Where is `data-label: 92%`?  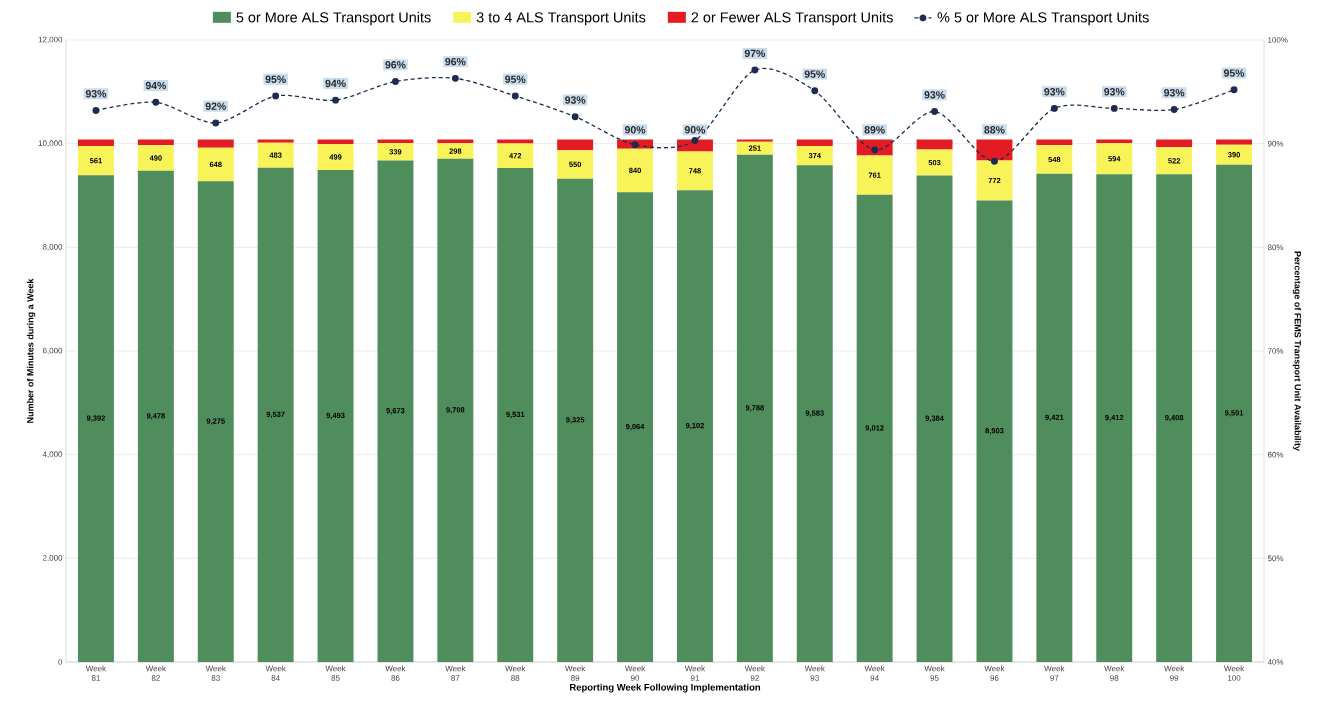
data-label: 92% is located at coordinates (215, 106).